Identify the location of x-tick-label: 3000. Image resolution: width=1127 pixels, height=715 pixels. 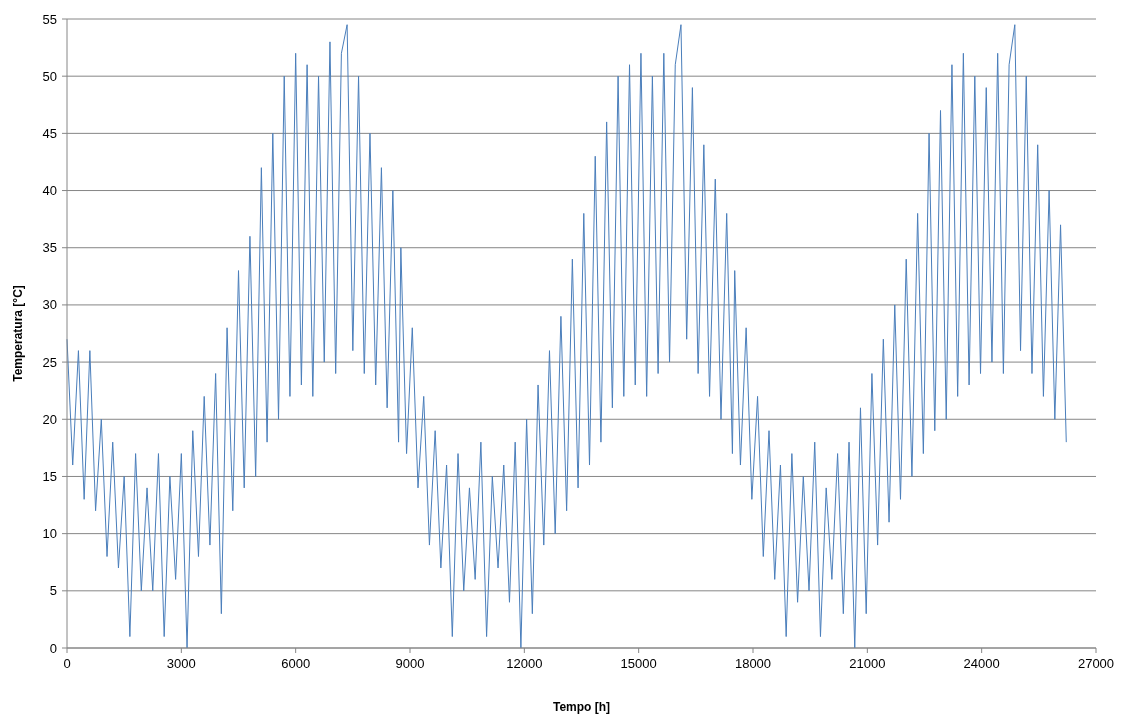
(181, 663).